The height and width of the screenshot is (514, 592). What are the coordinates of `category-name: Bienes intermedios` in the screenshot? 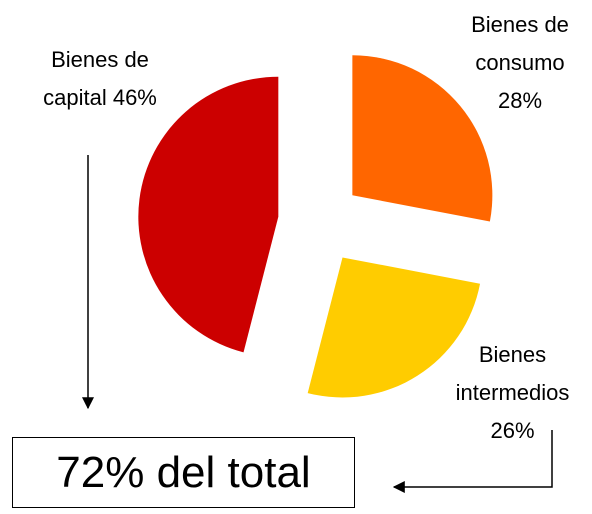 It's located at (512, 373).